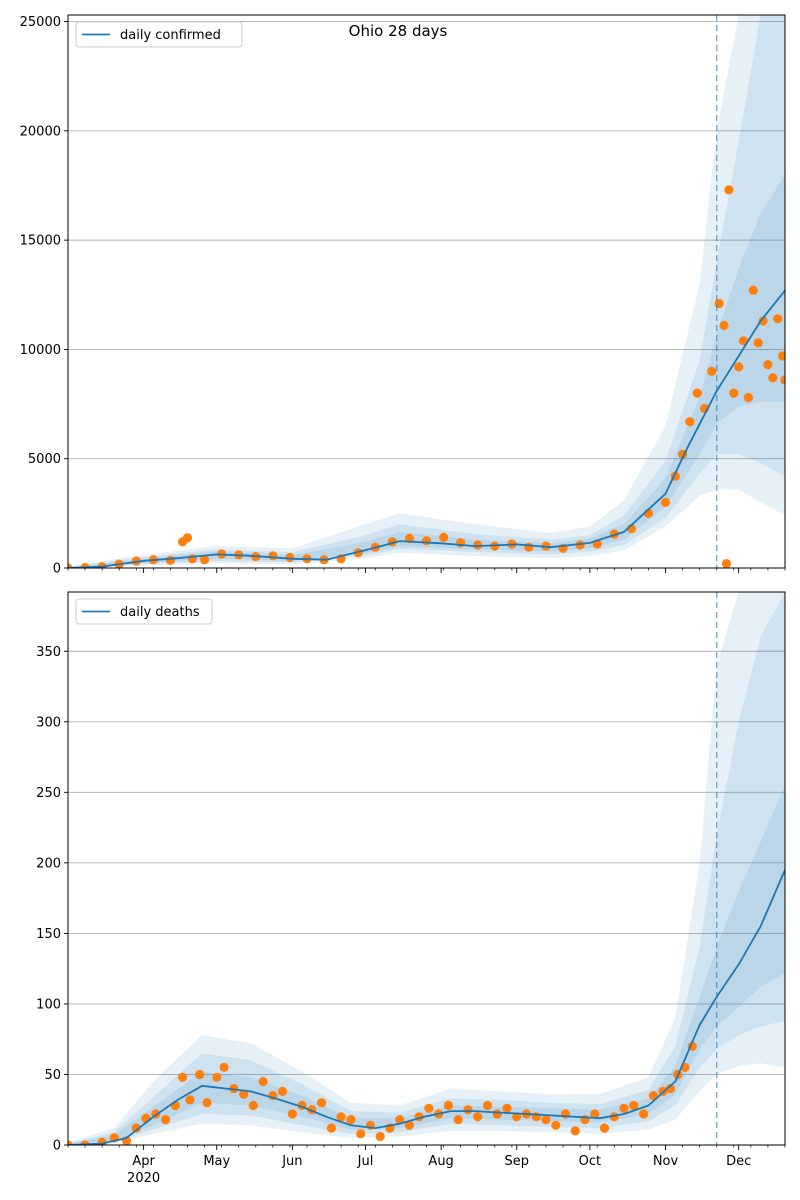 The image size is (800, 1200). What do you see at coordinates (291, 1161) in the screenshot?
I see `x-tick-label: Jun` at bounding box center [291, 1161].